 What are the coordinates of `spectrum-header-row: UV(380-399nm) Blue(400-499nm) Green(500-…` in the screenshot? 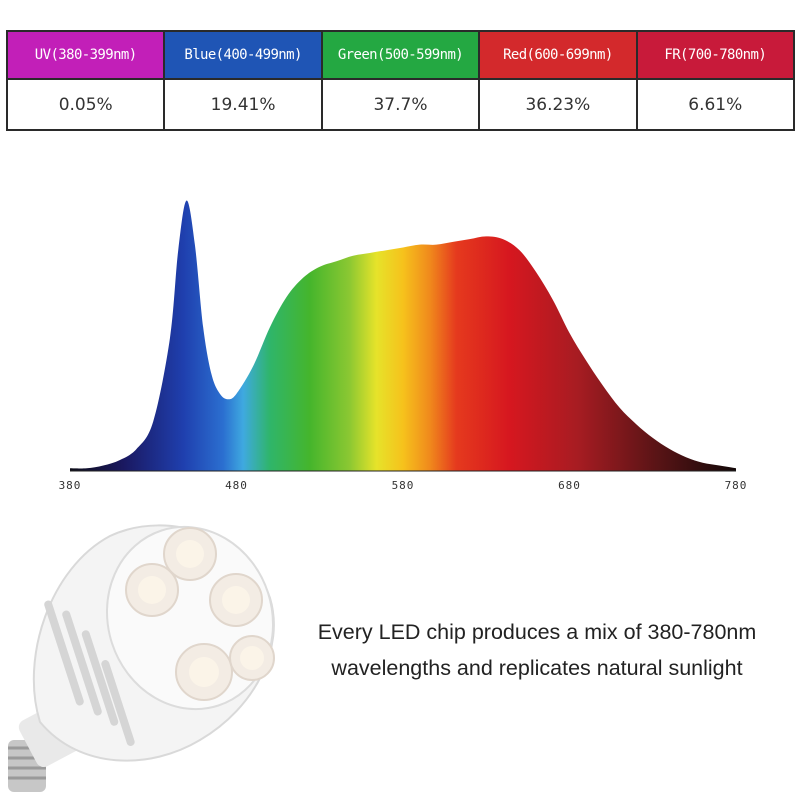 It's located at (400, 55).